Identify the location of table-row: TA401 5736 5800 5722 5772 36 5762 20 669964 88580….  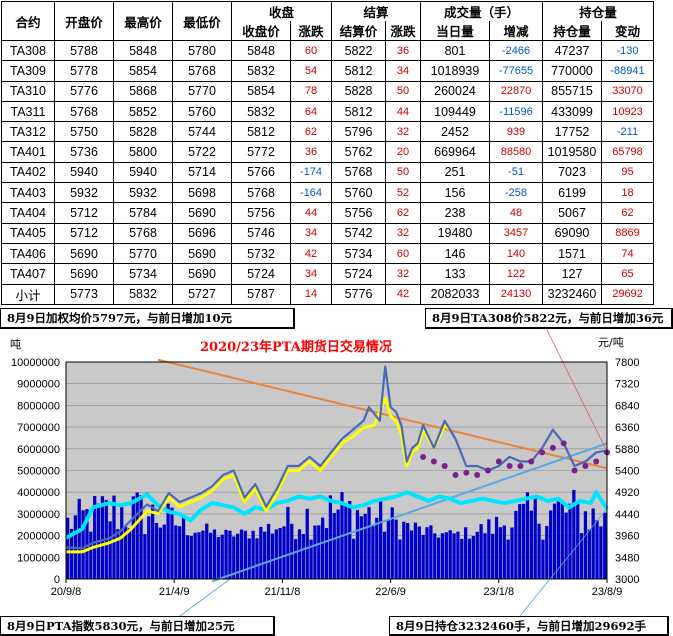
(327, 152).